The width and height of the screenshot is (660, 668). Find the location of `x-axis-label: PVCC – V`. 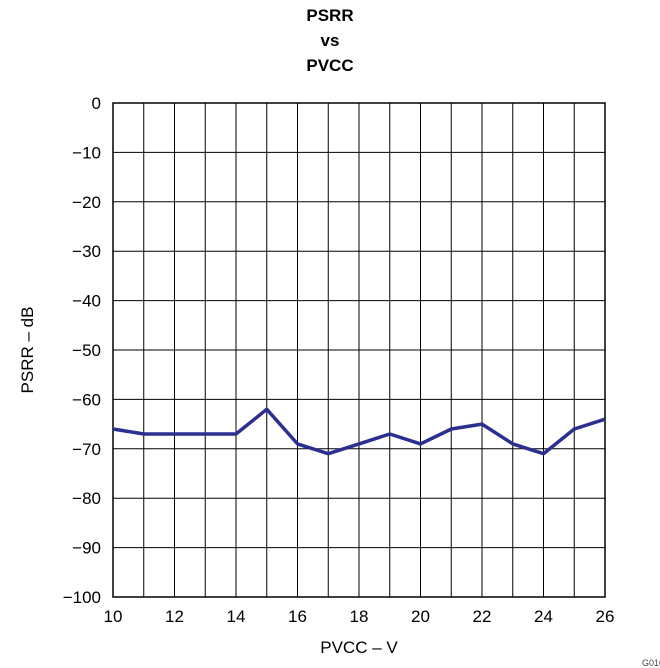

x-axis-label: PVCC – V is located at coordinates (359, 648).